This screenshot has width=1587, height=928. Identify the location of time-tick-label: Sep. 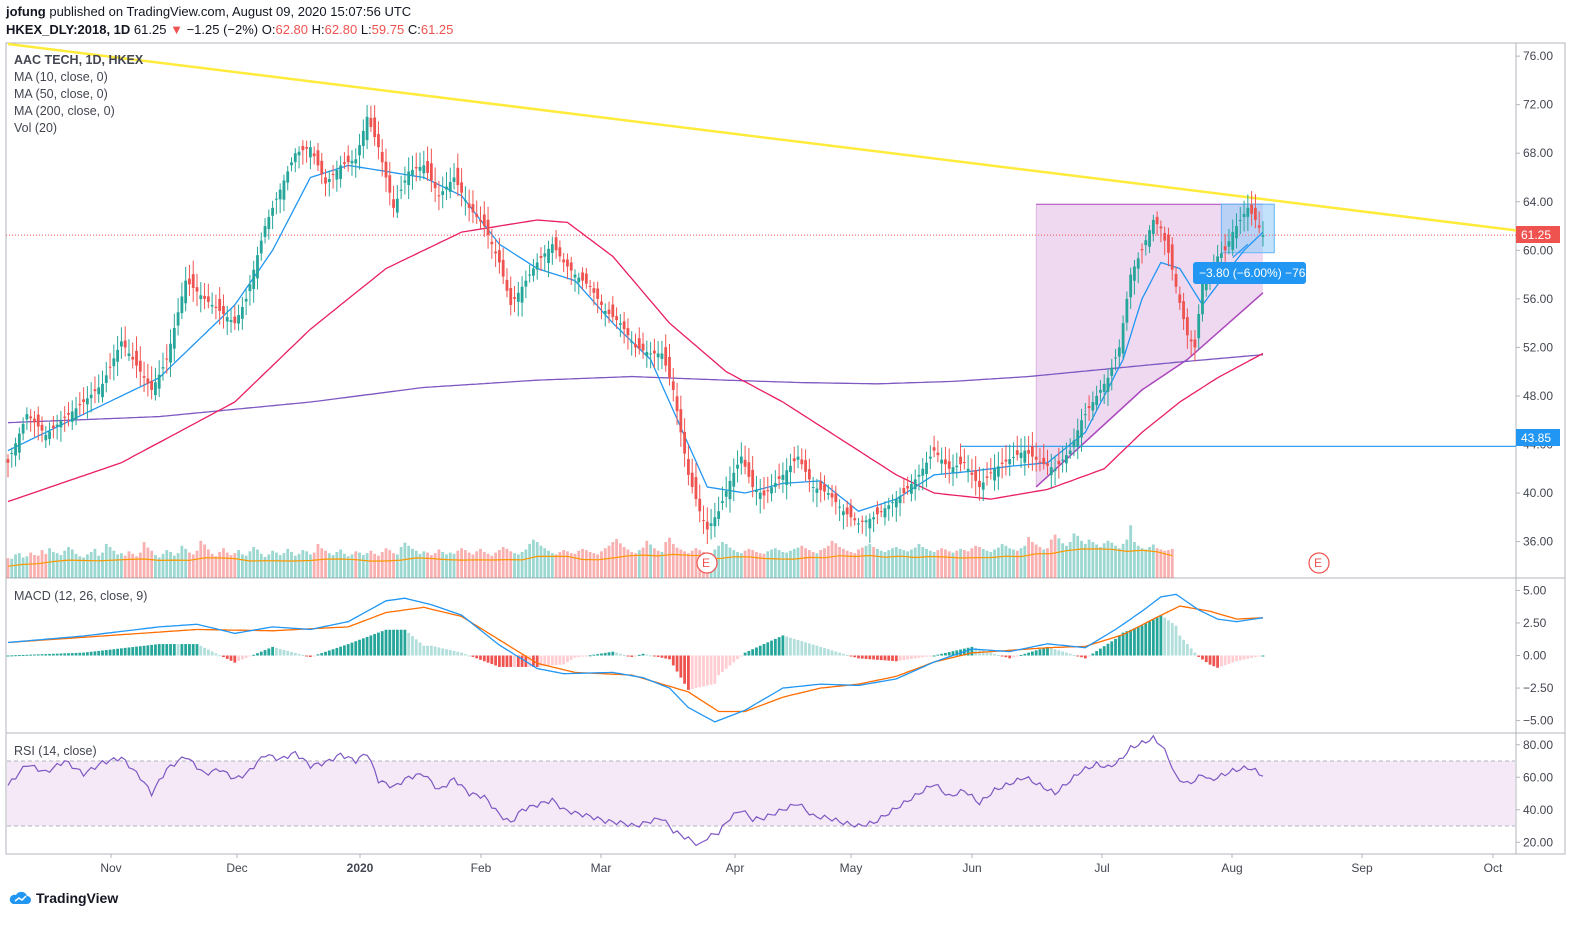
(1362, 868).